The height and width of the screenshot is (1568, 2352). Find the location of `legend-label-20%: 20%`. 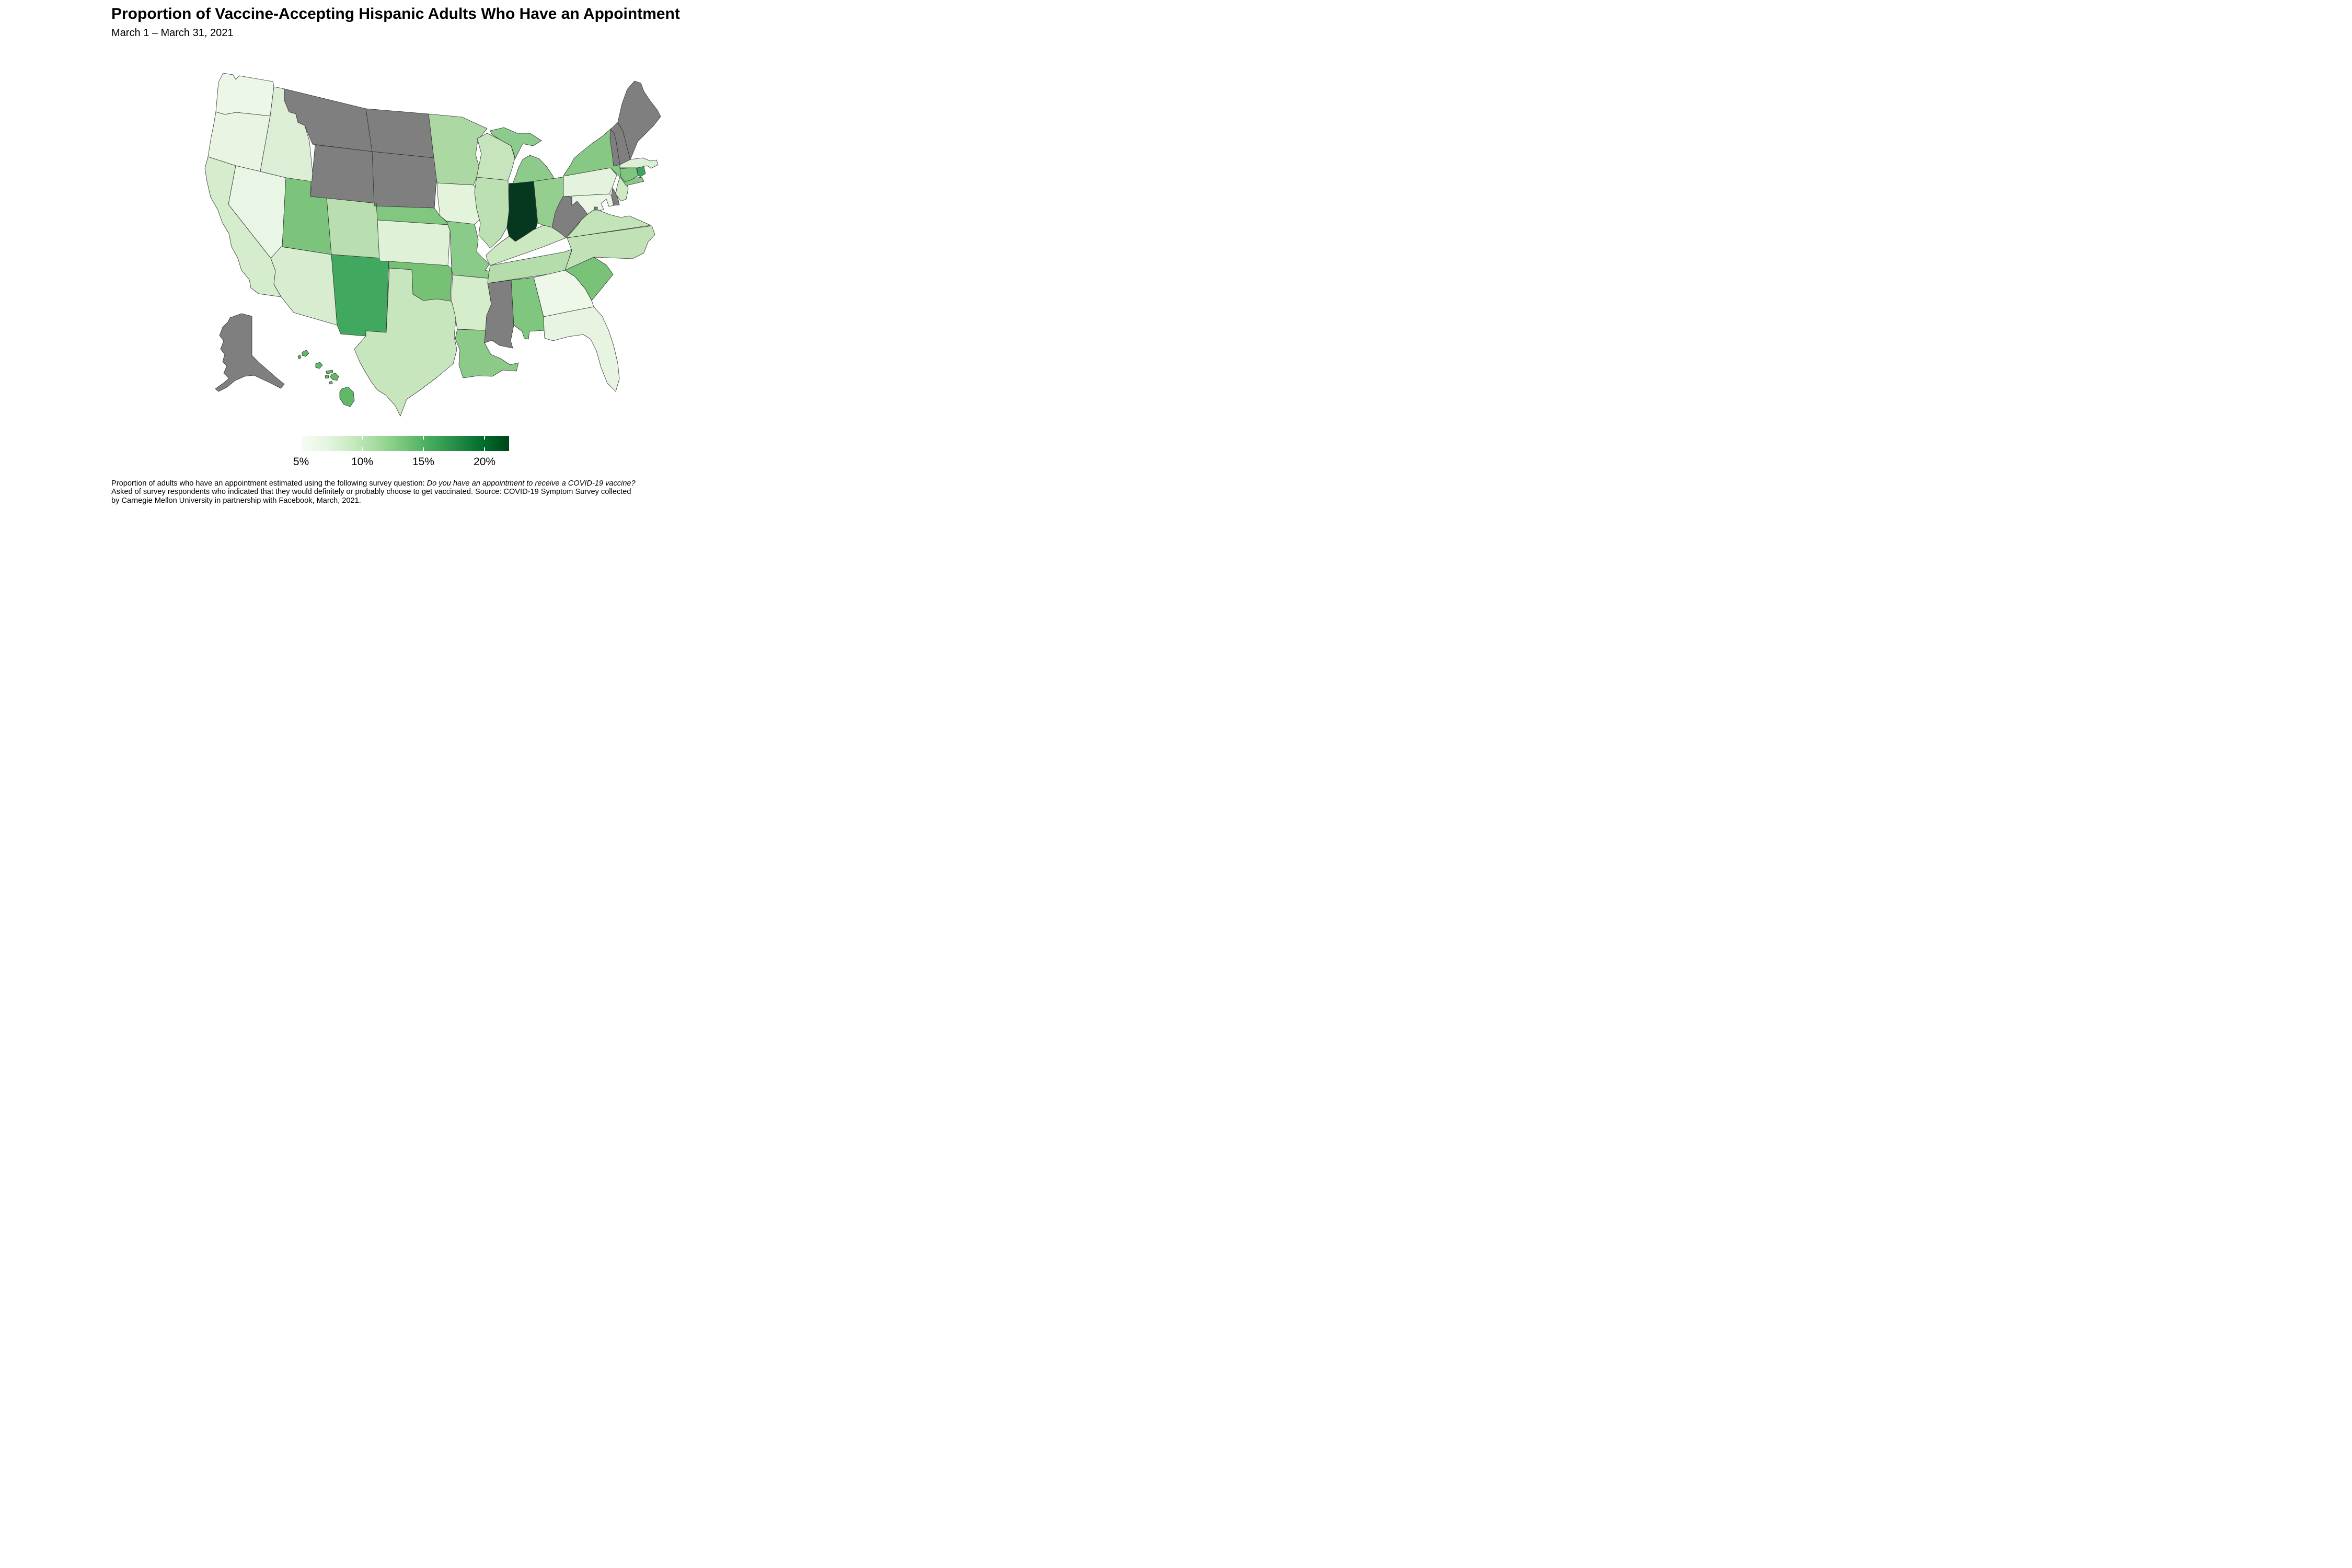

legend-label-20%: 20% is located at coordinates (485, 462).